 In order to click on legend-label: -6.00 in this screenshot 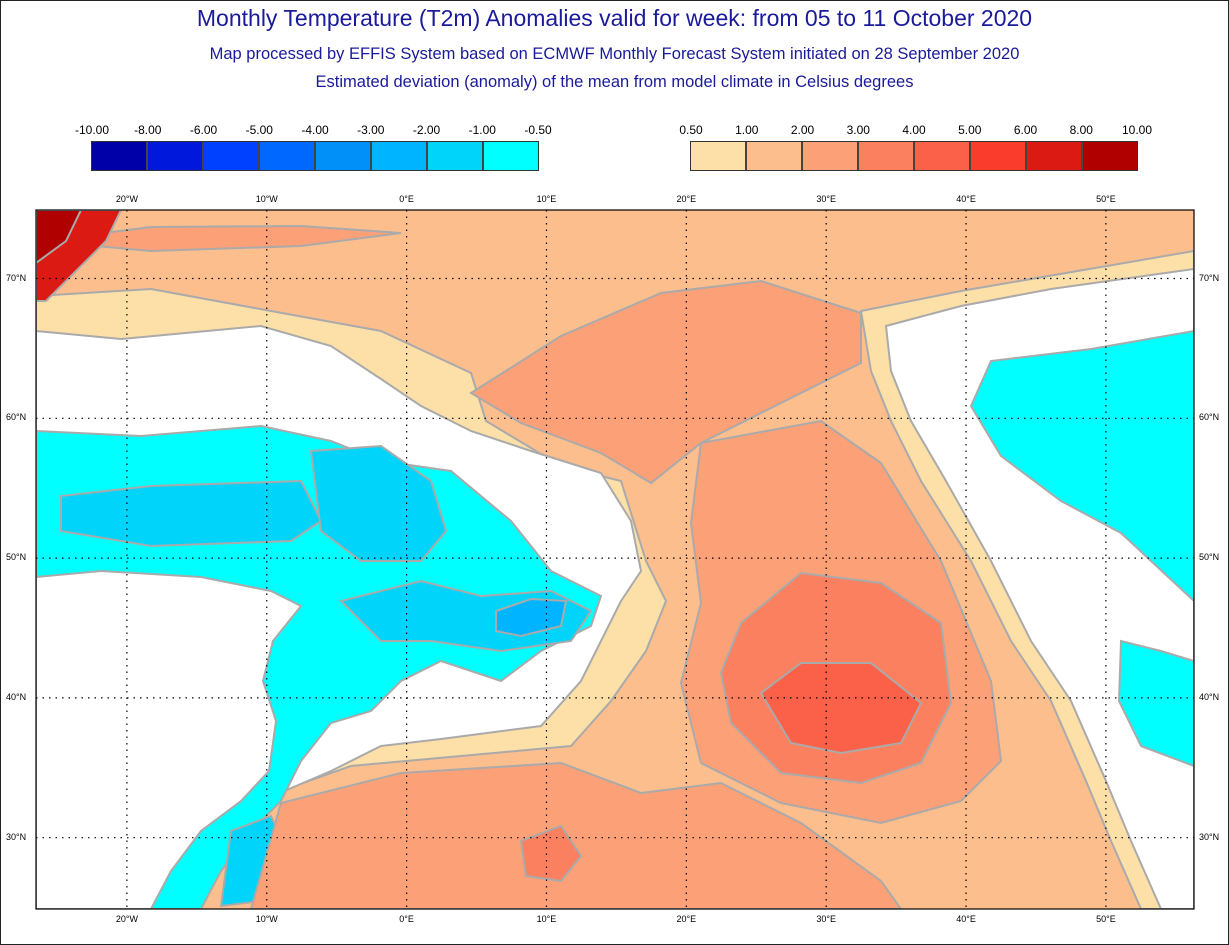, I will do `click(203, 130)`.